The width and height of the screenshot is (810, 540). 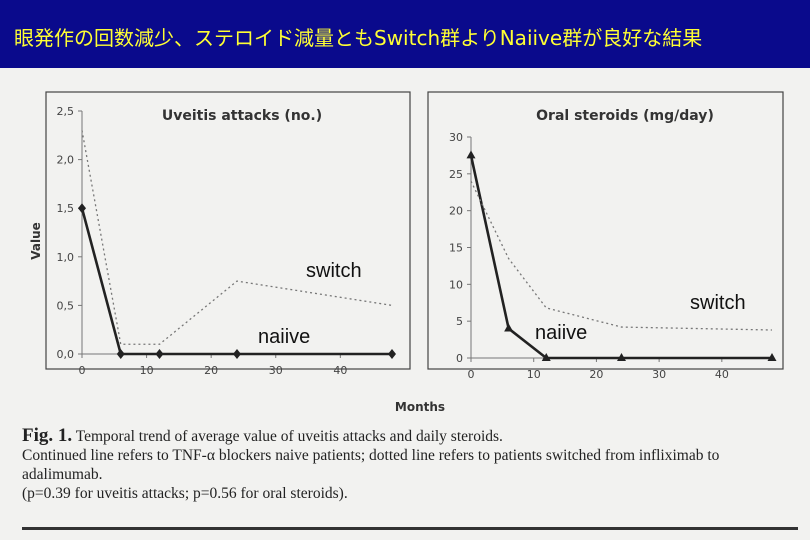 What do you see at coordinates (625, 116) in the screenshot?
I see `chart-2-title: Oral steroids (mg/day)` at bounding box center [625, 116].